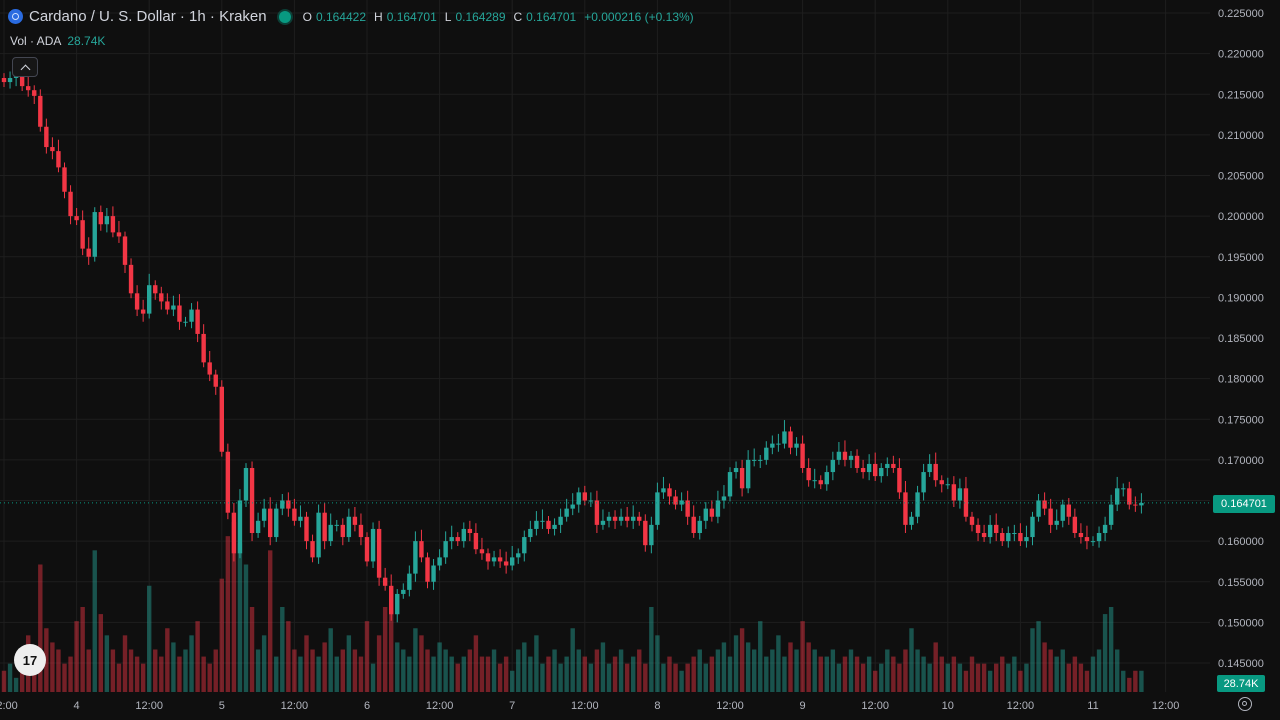  I want to click on price-tick-label: 0.180000, so click(1241, 380).